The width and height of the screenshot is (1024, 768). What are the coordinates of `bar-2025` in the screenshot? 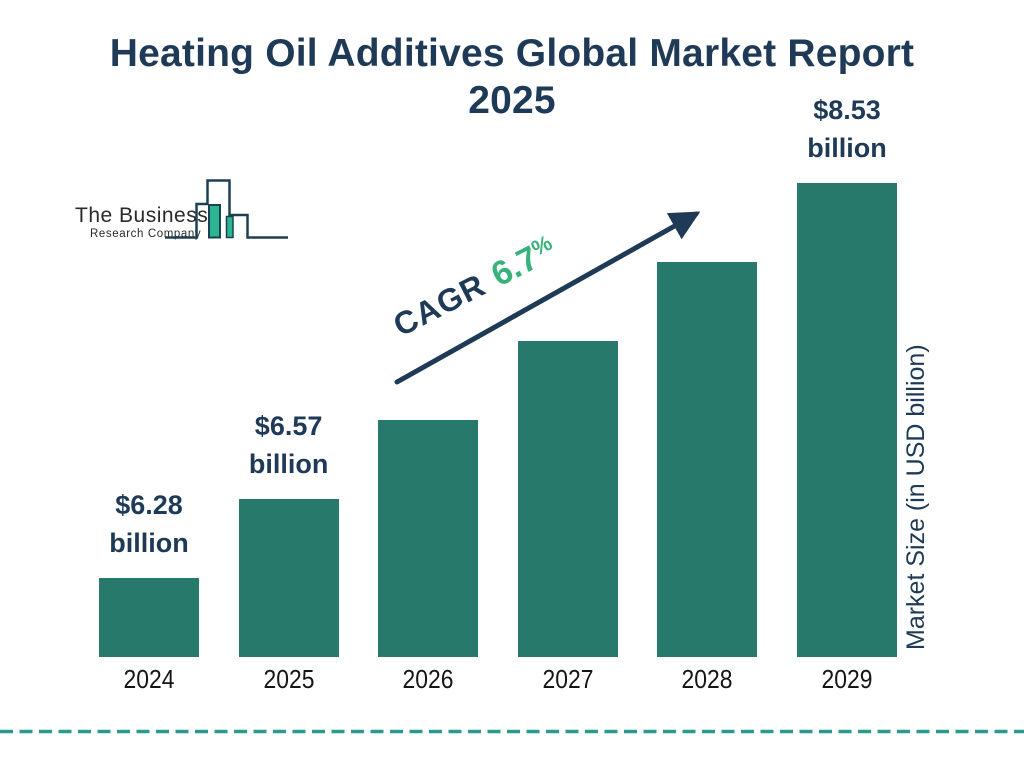 It's located at (288, 577).